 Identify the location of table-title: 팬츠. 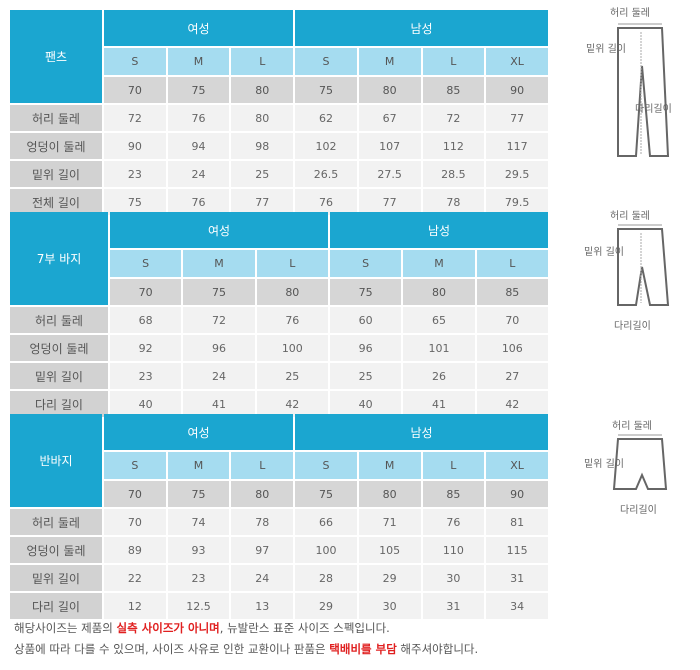
(56, 56).